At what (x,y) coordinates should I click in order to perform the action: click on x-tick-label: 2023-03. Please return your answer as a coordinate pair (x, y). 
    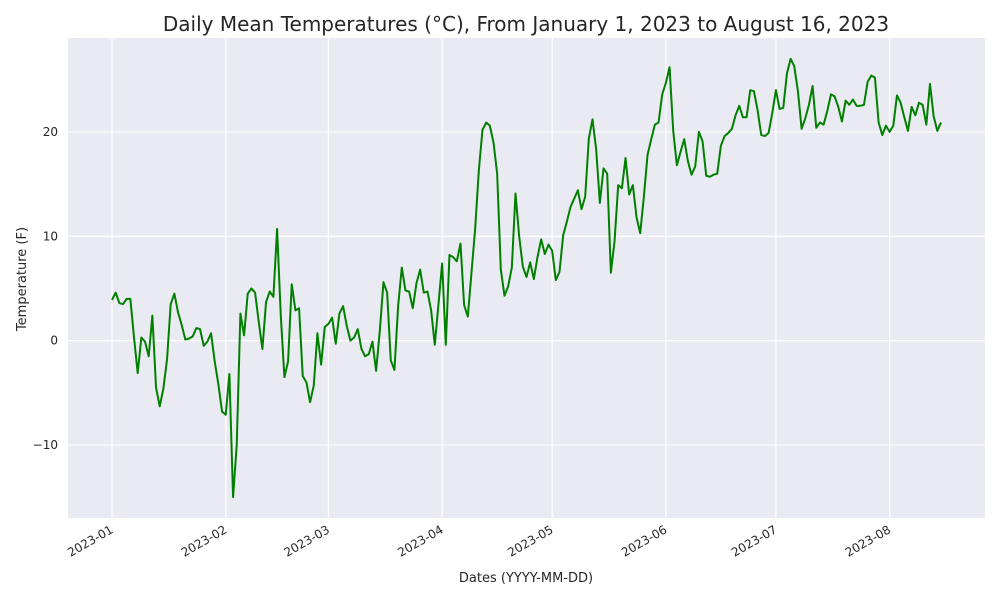
    Looking at the image, I should click on (307, 540).